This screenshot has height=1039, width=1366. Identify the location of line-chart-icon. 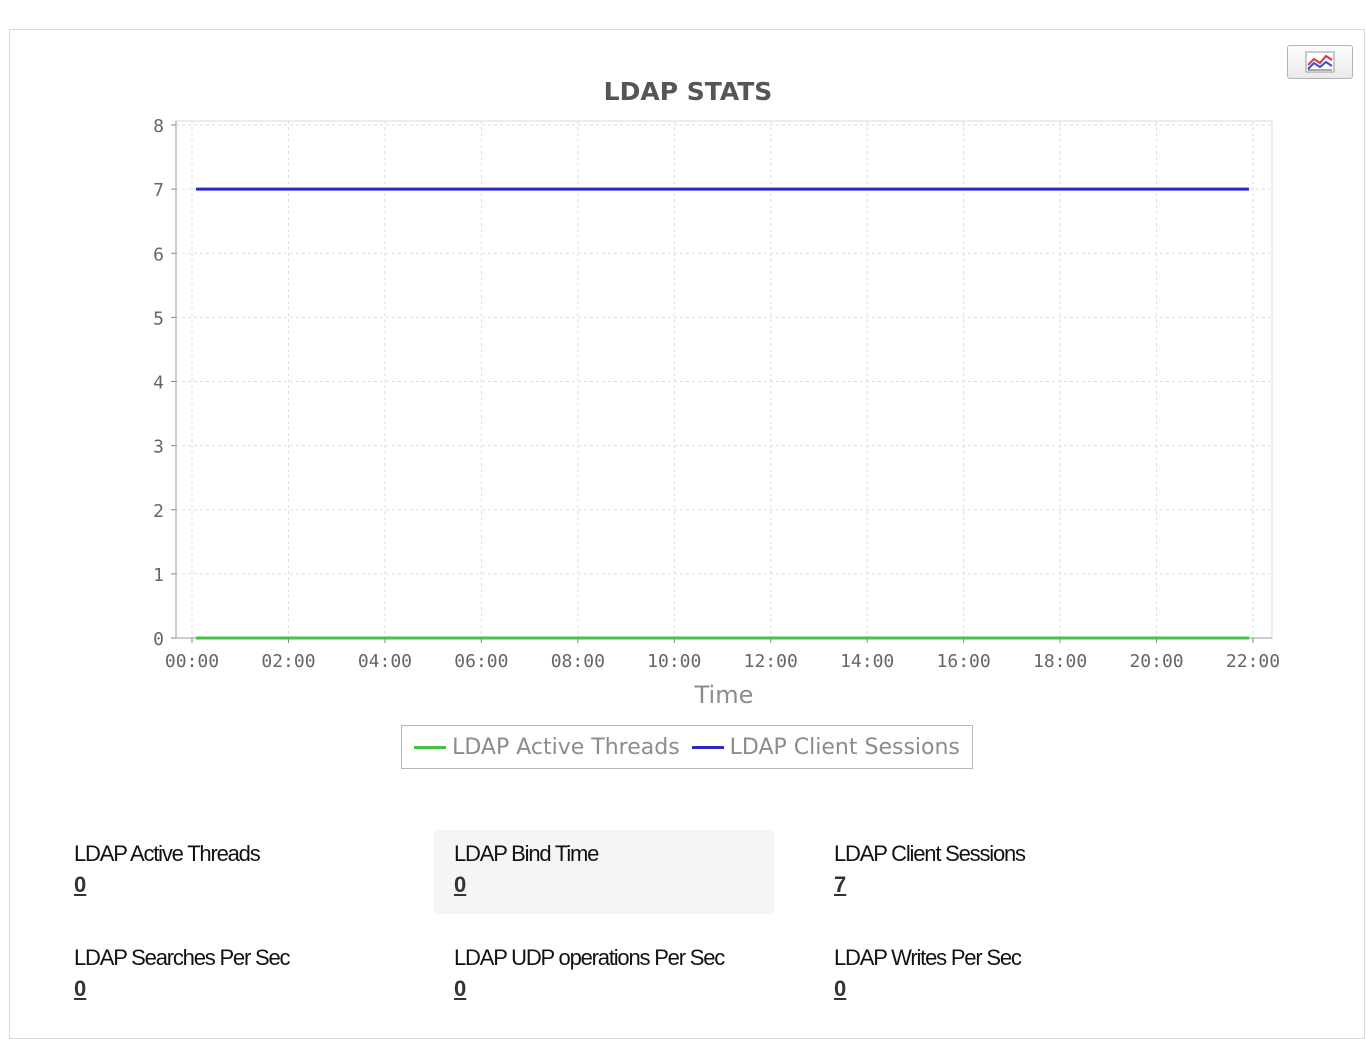
(1320, 62).